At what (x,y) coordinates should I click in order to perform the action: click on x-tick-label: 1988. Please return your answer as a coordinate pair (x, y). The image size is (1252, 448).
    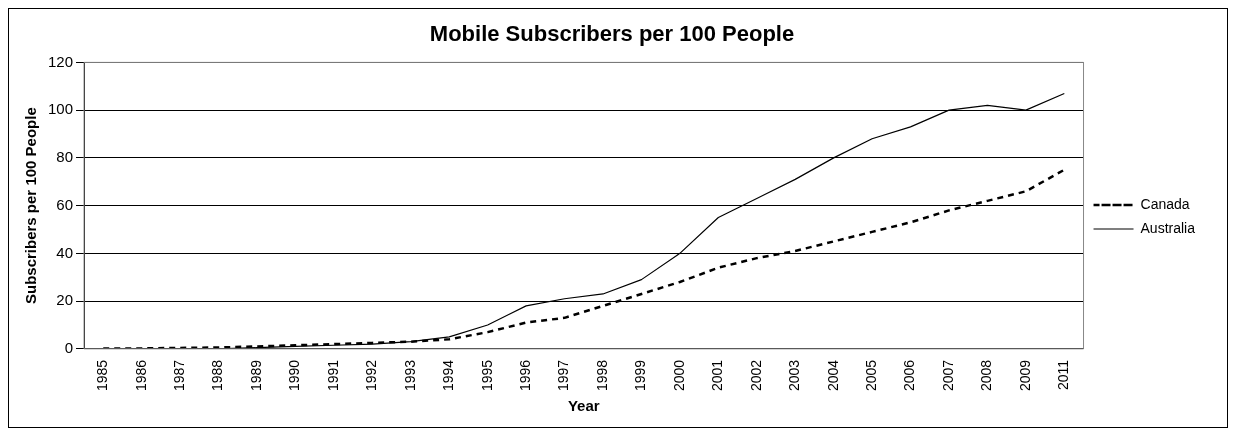
    Looking at the image, I should click on (217, 375).